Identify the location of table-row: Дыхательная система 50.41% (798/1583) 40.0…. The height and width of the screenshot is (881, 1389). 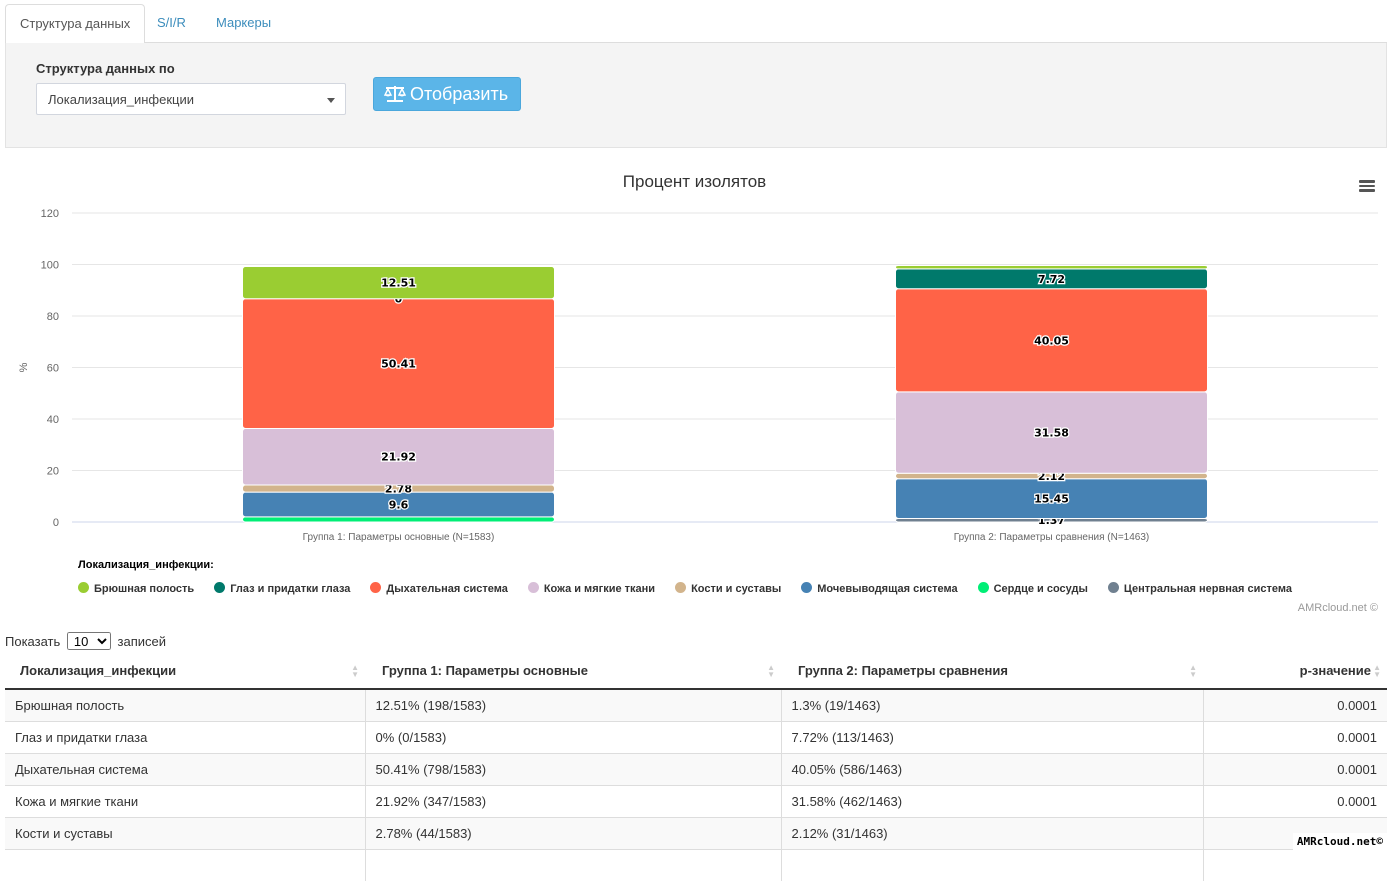
(696, 768).